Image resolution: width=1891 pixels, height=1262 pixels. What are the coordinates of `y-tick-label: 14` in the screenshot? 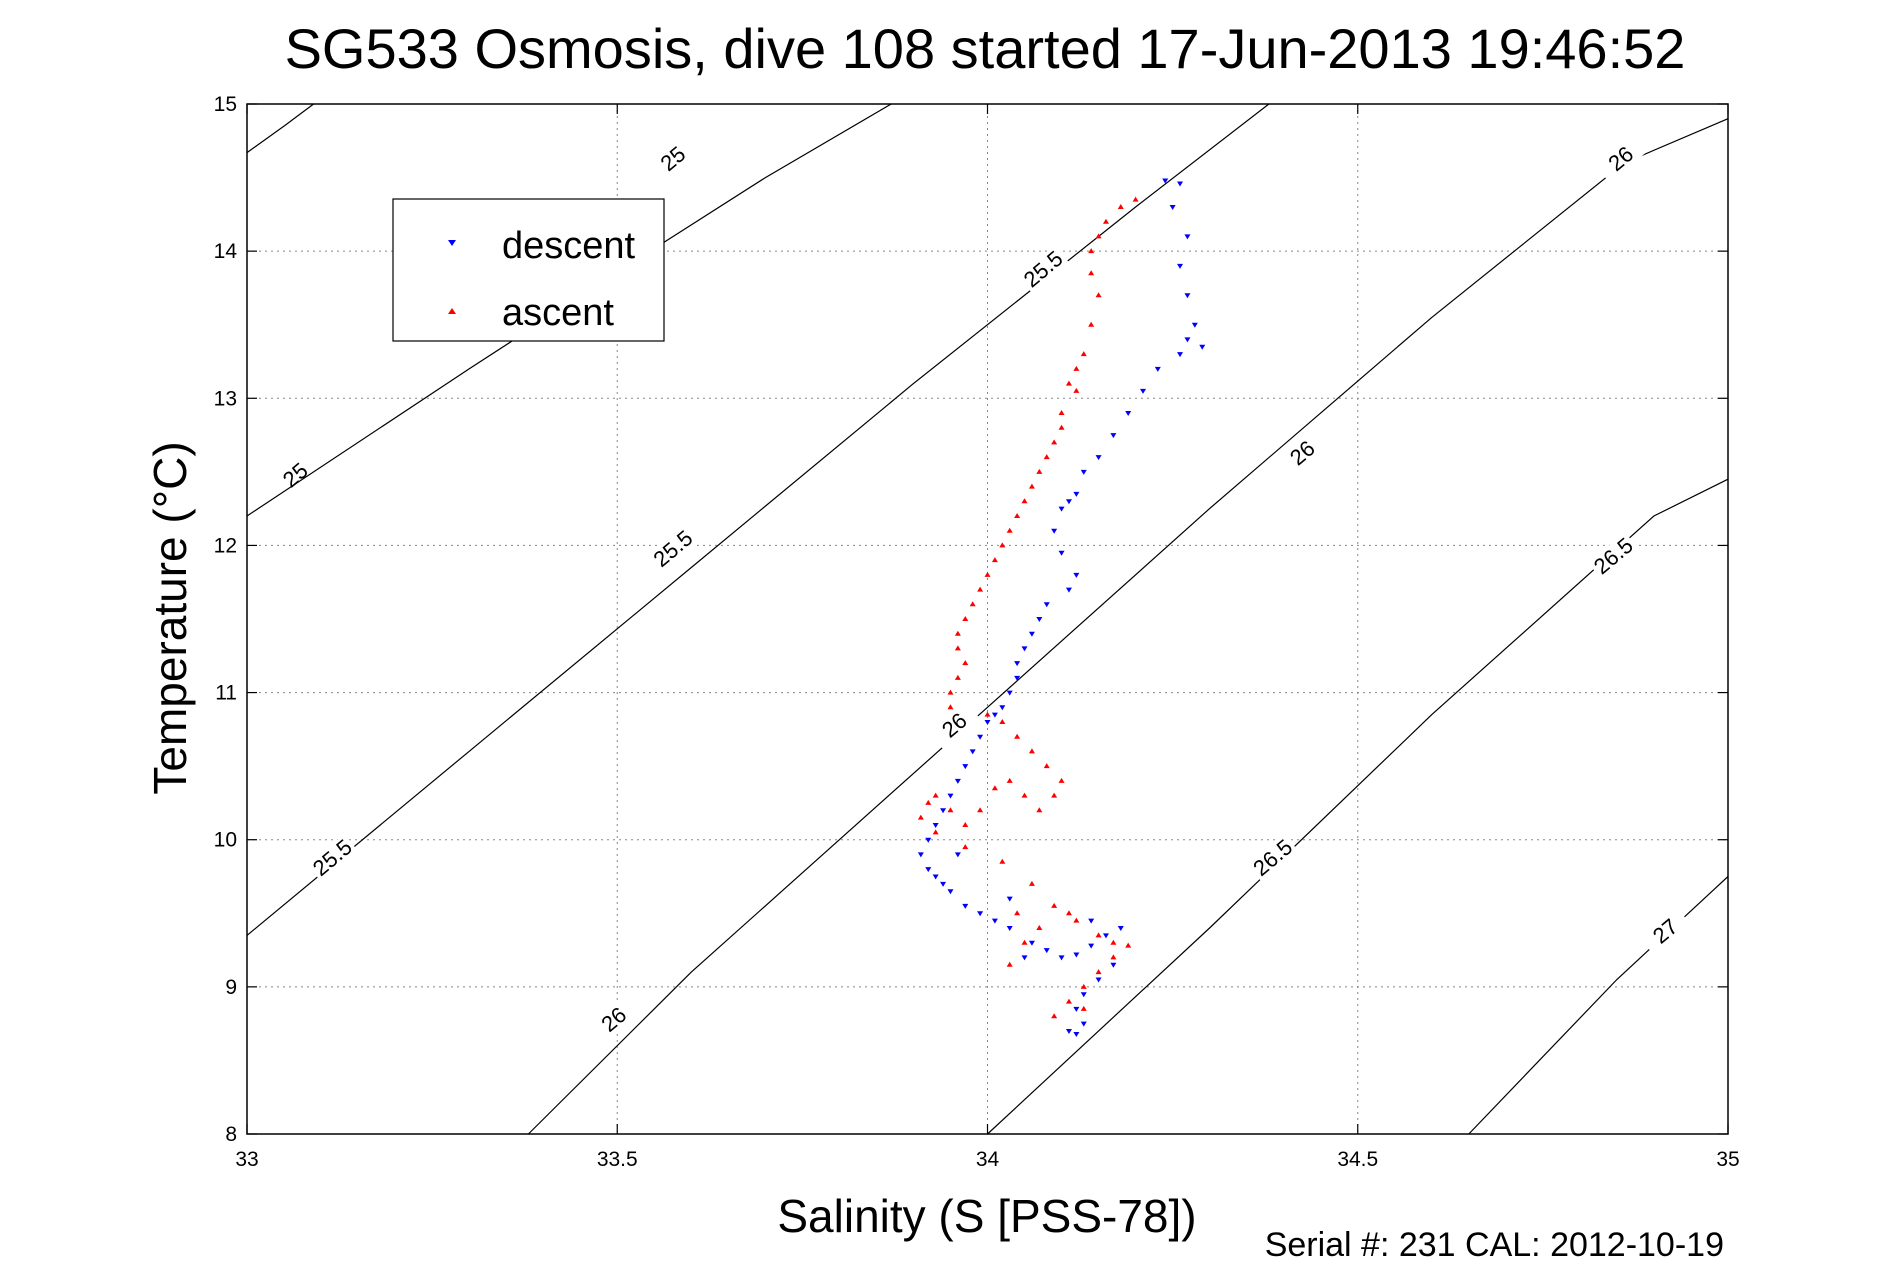 It's located at (226, 251).